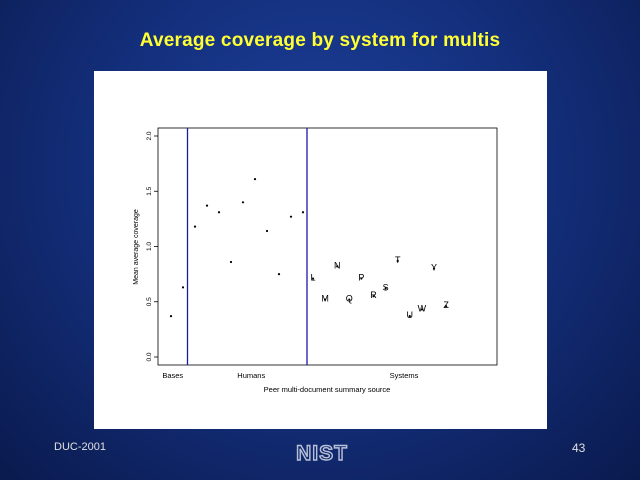 The width and height of the screenshot is (640, 480). Describe the element at coordinates (149, 135) in the screenshot. I see `y-tick-label-4: 2.0` at that location.